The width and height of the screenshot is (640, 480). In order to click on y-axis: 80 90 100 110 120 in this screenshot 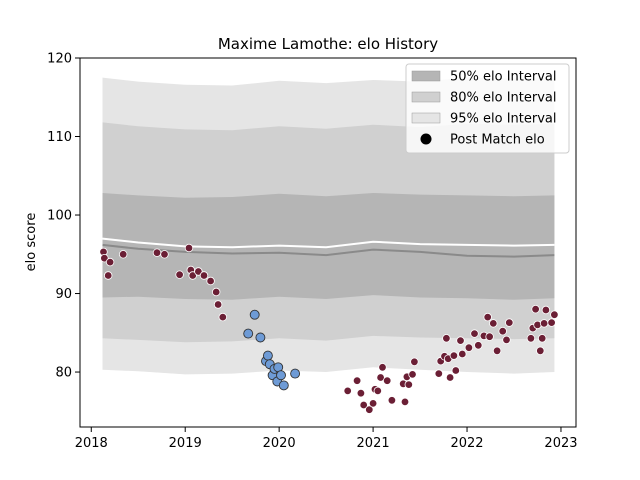, I will do `click(63, 216)`.